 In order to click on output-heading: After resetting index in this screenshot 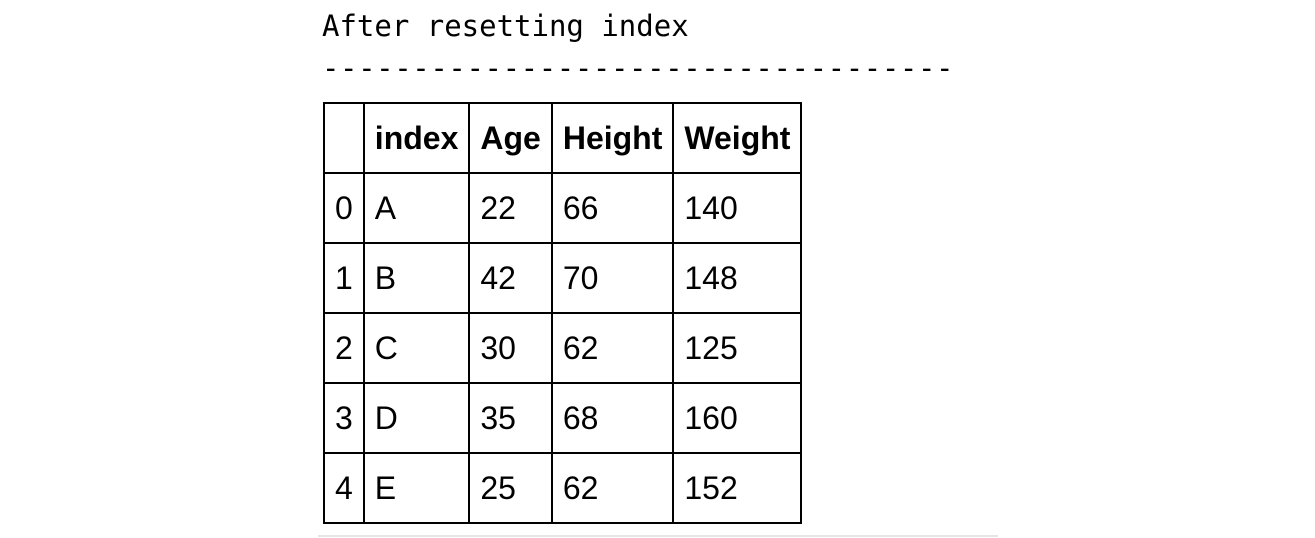, I will do `click(505, 26)`.